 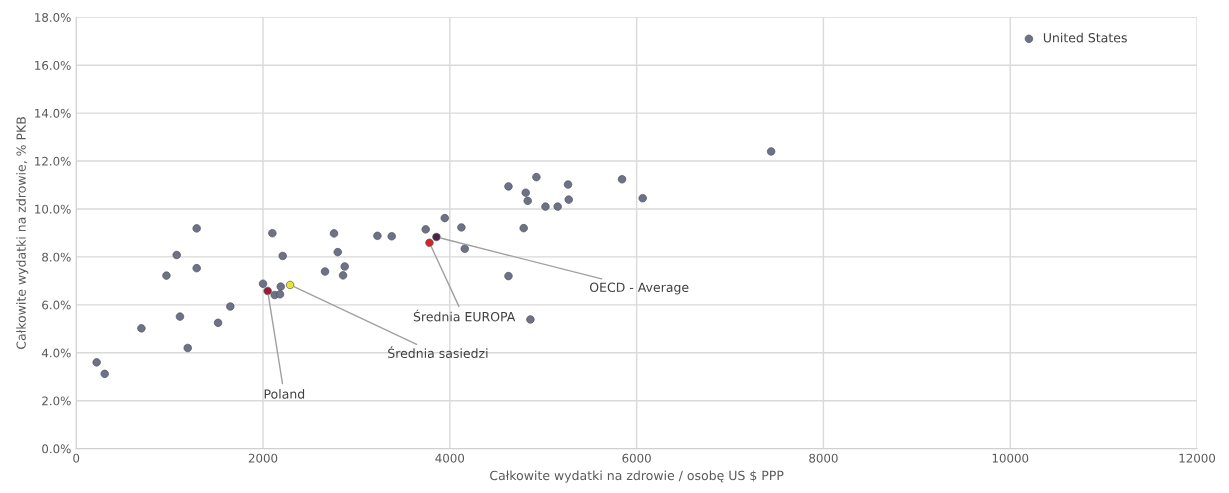 What do you see at coordinates (53, 17) in the screenshot?
I see `y-tick-label: 18.0%` at bounding box center [53, 17].